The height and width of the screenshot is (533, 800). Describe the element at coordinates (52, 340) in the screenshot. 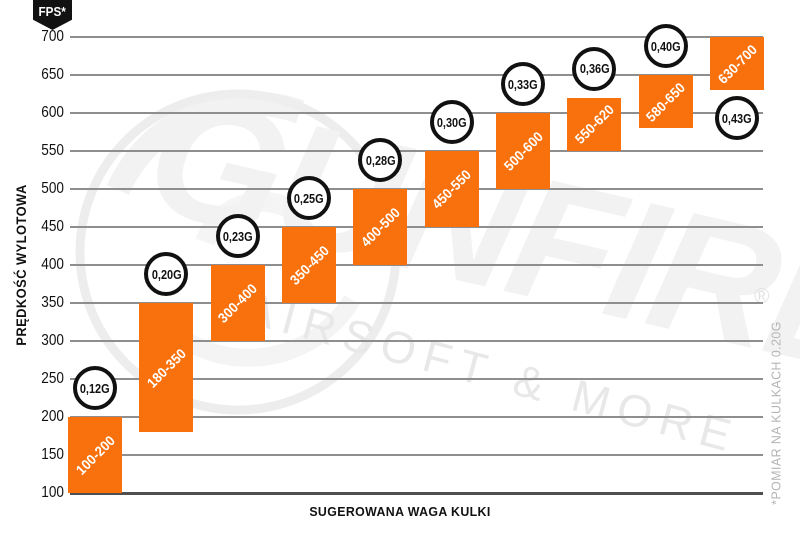

I see `y-tick-label: 300` at that location.